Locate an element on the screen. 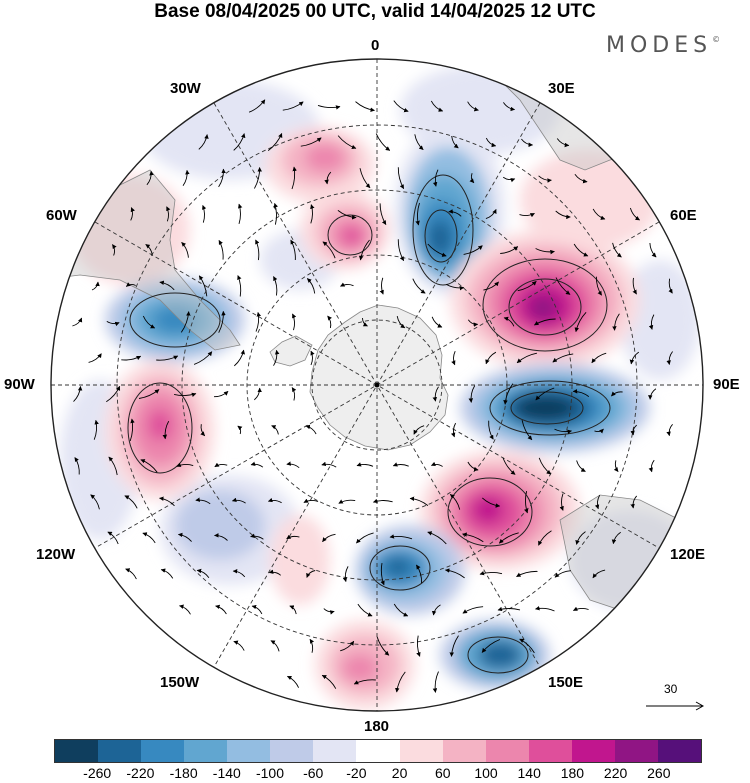 The height and width of the screenshot is (783, 750). colorbar is located at coordinates (378, 751).